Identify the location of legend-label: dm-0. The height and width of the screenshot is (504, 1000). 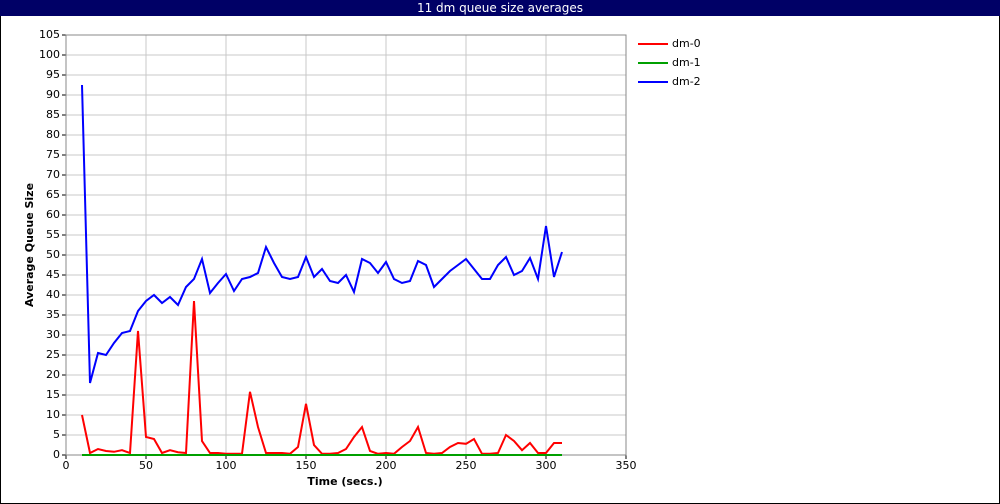
(686, 43).